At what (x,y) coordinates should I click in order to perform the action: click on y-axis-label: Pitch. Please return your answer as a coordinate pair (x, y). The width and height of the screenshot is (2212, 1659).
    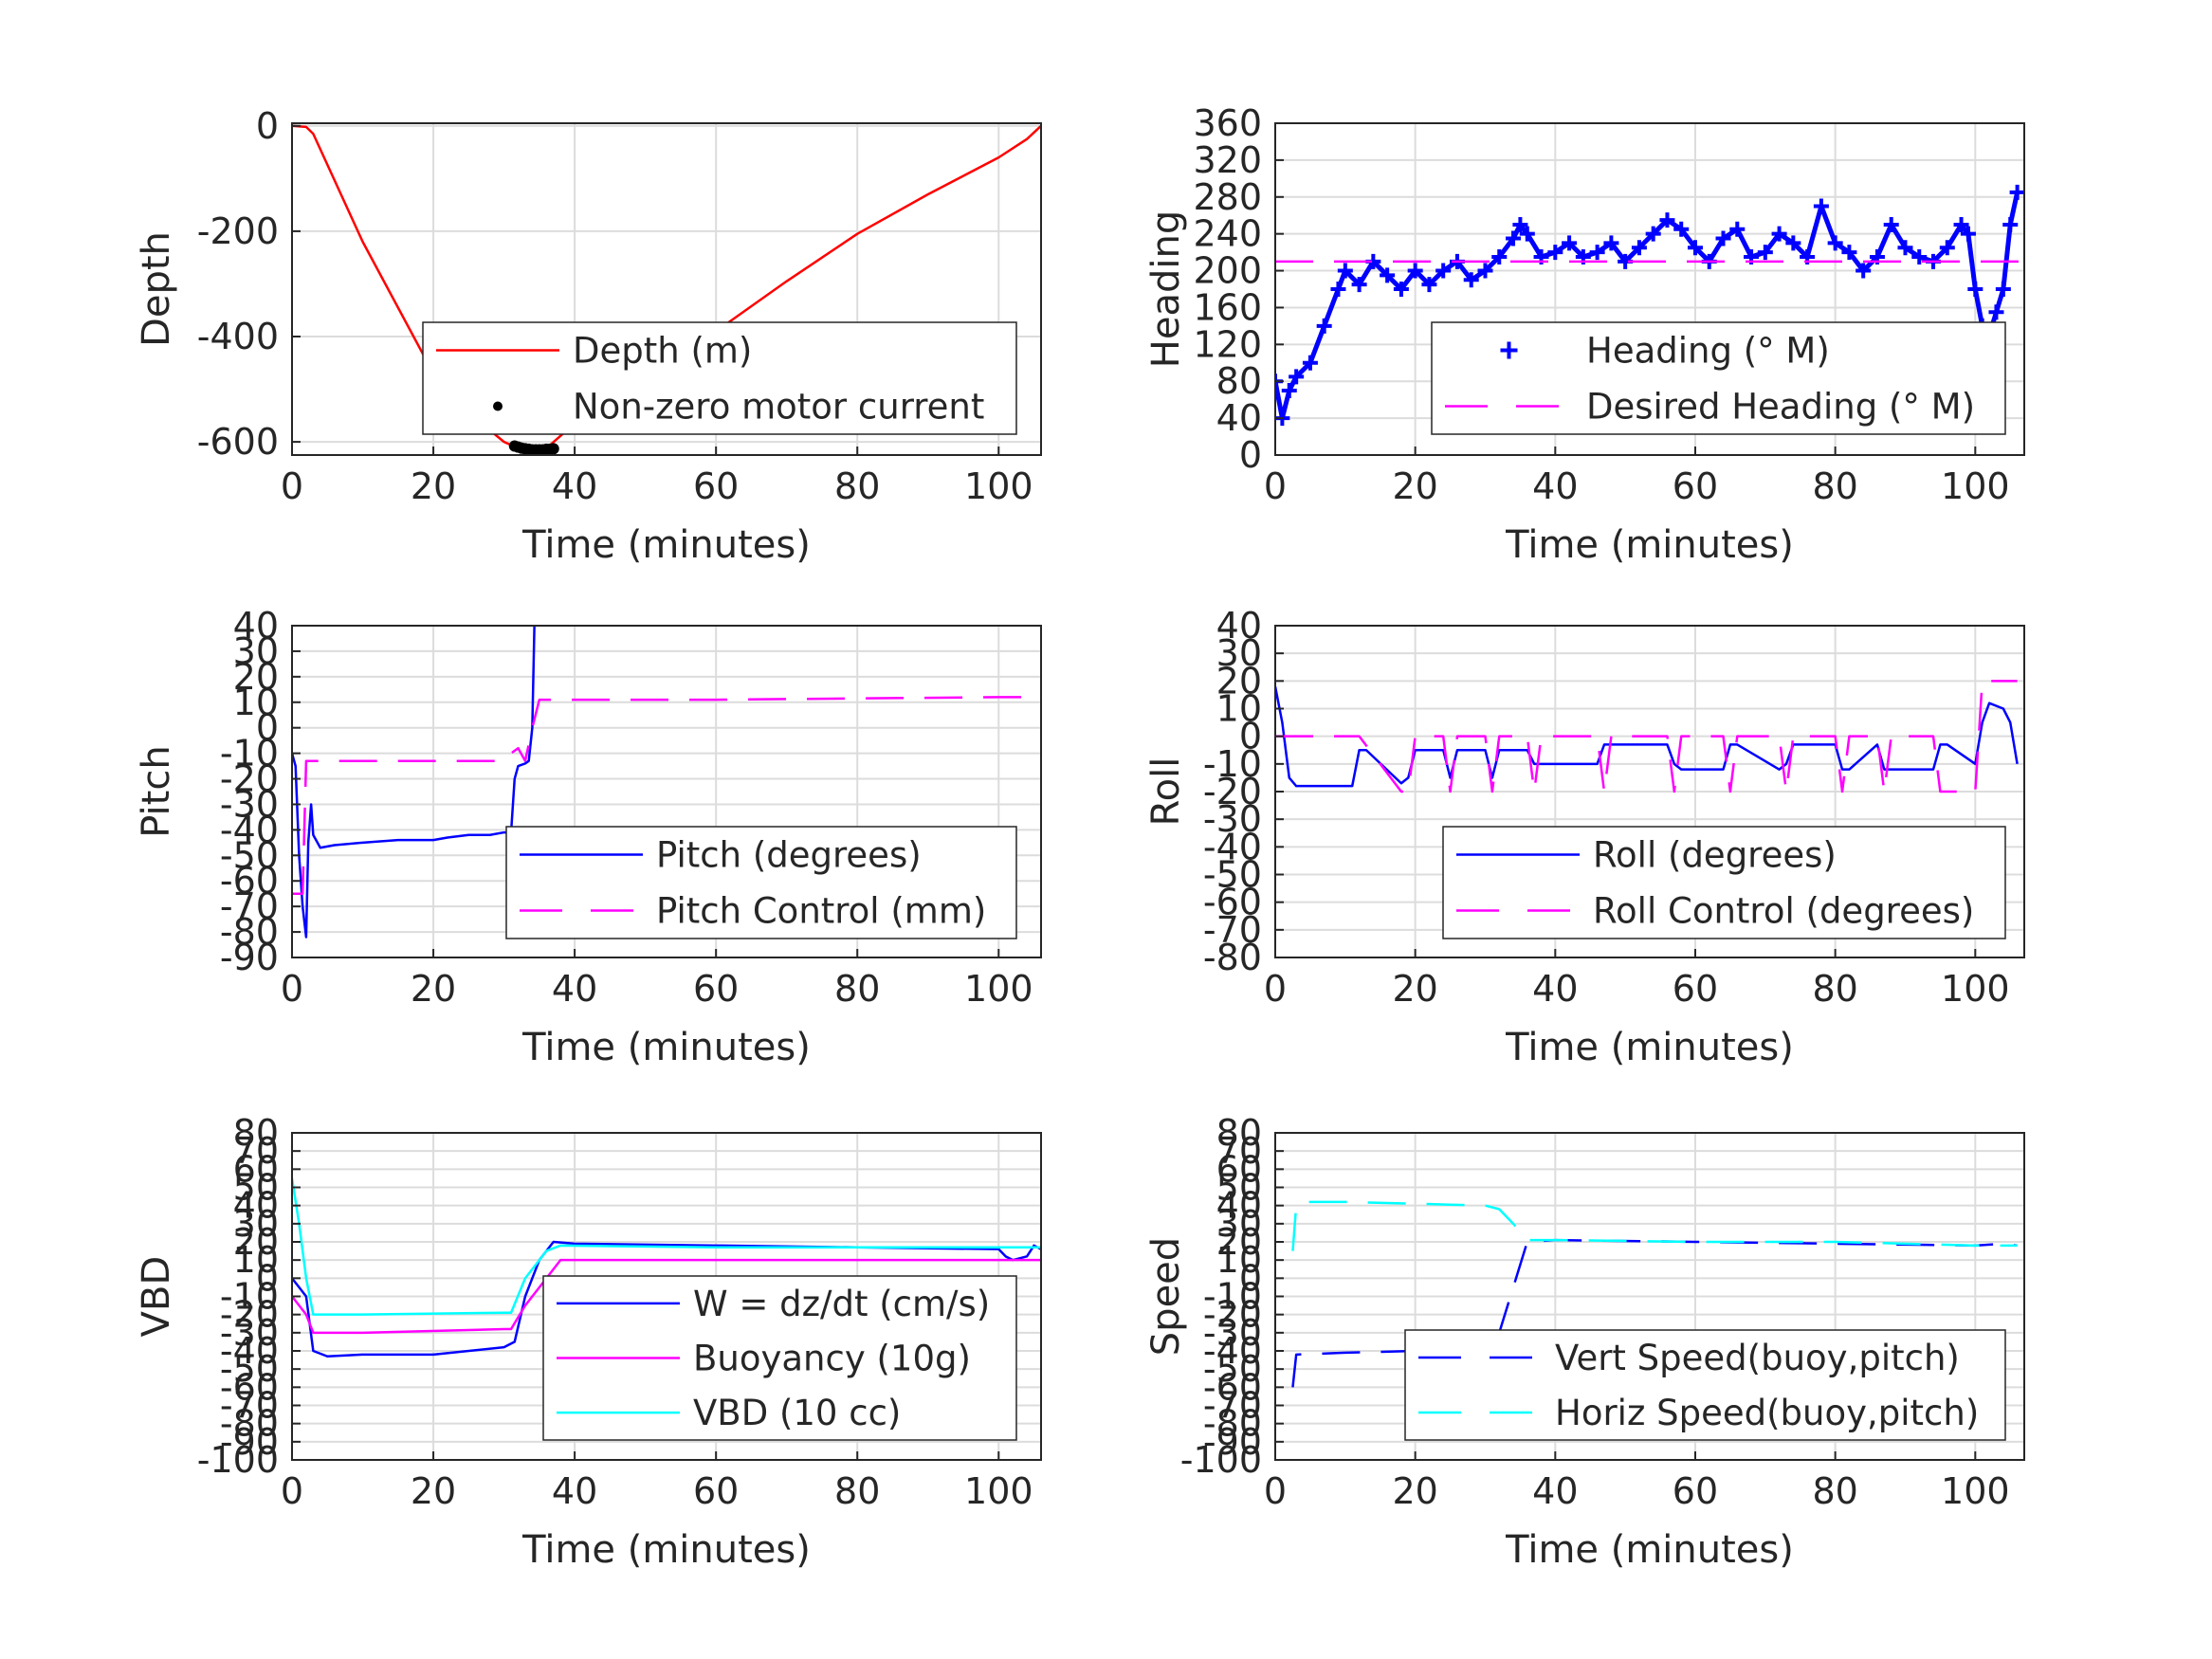
    Looking at the image, I should click on (156, 791).